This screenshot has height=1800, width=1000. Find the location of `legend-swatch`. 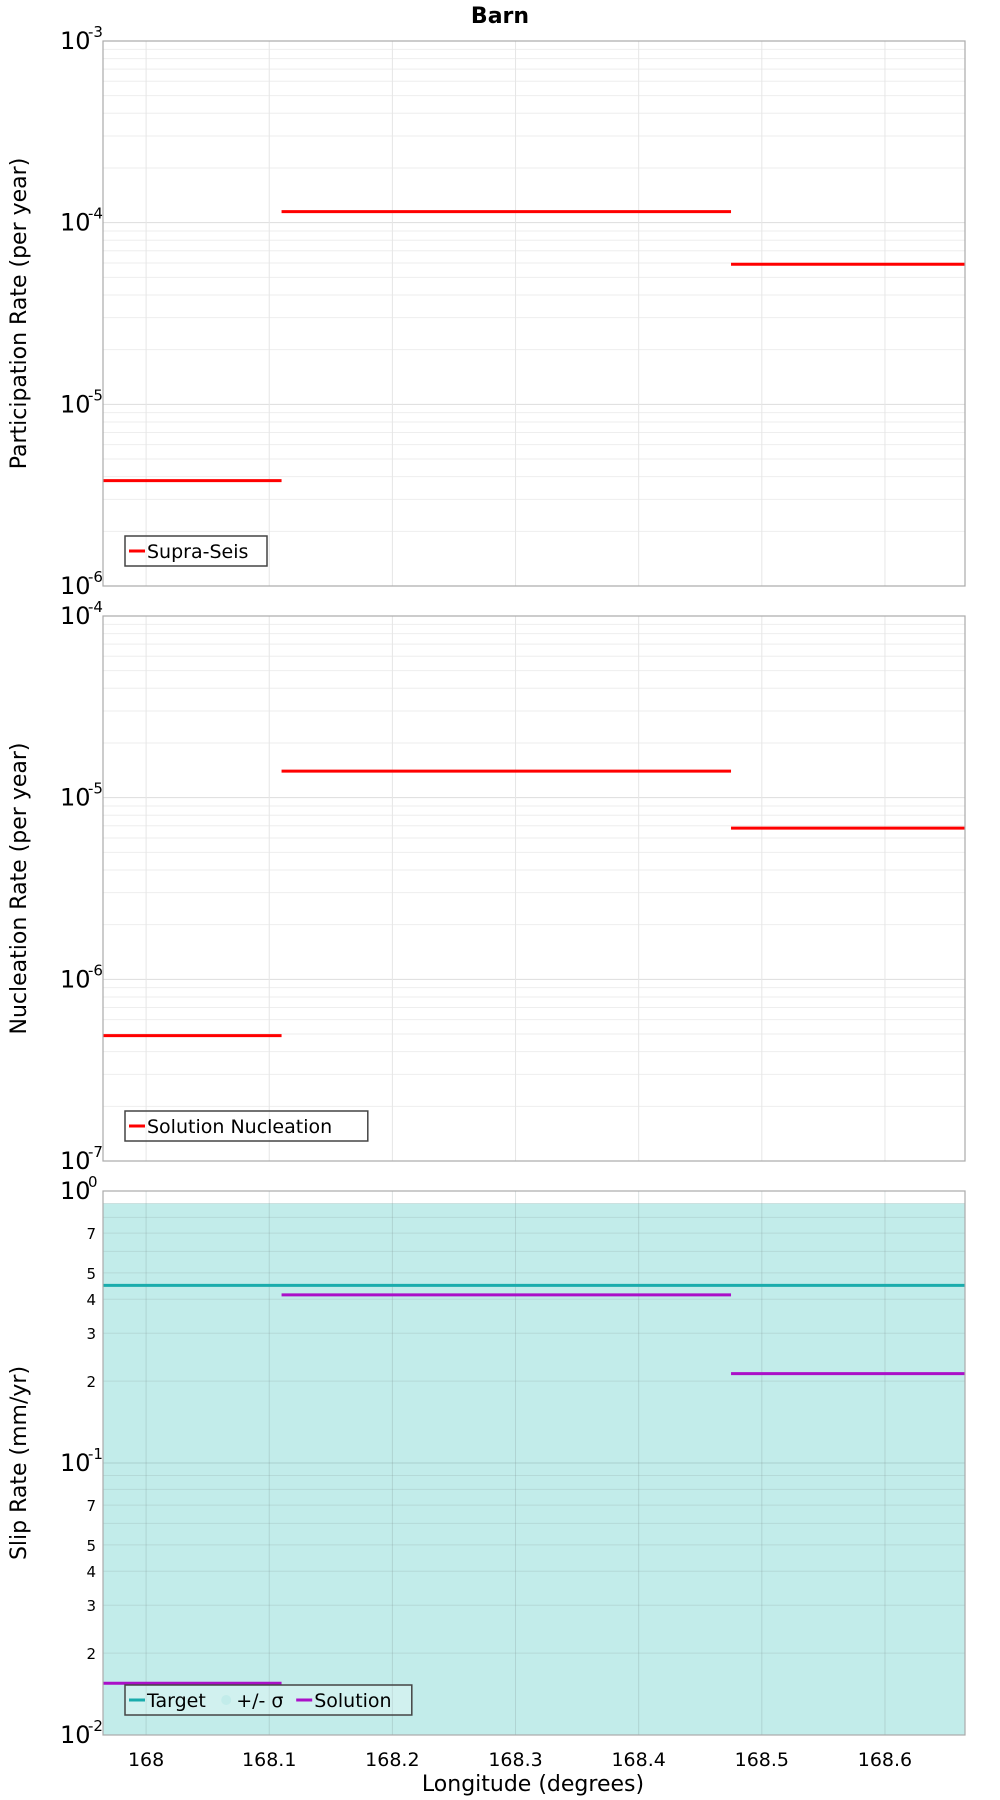

legend-swatch is located at coordinates (226, 1700).